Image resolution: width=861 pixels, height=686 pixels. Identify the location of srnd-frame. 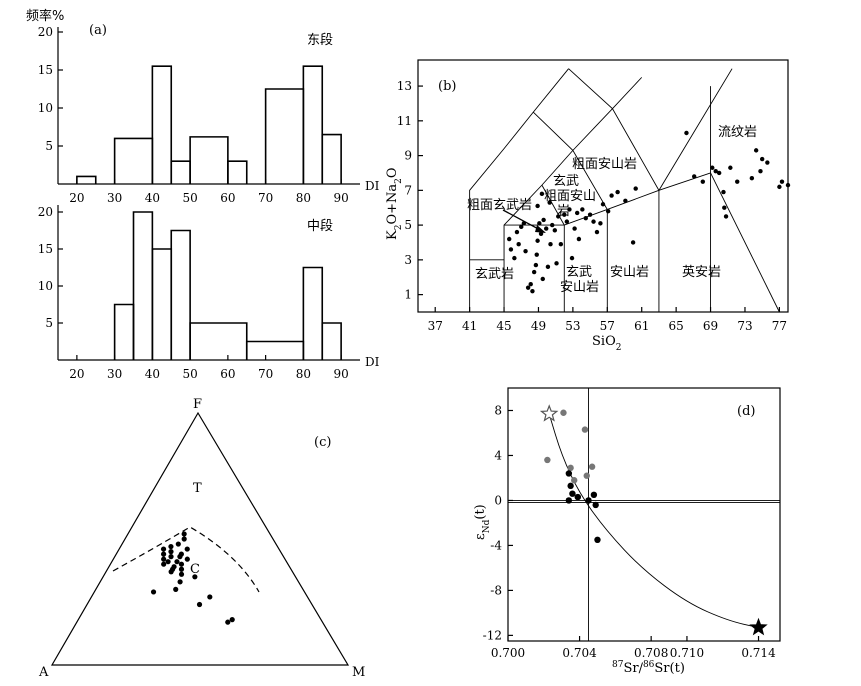
(644, 514).